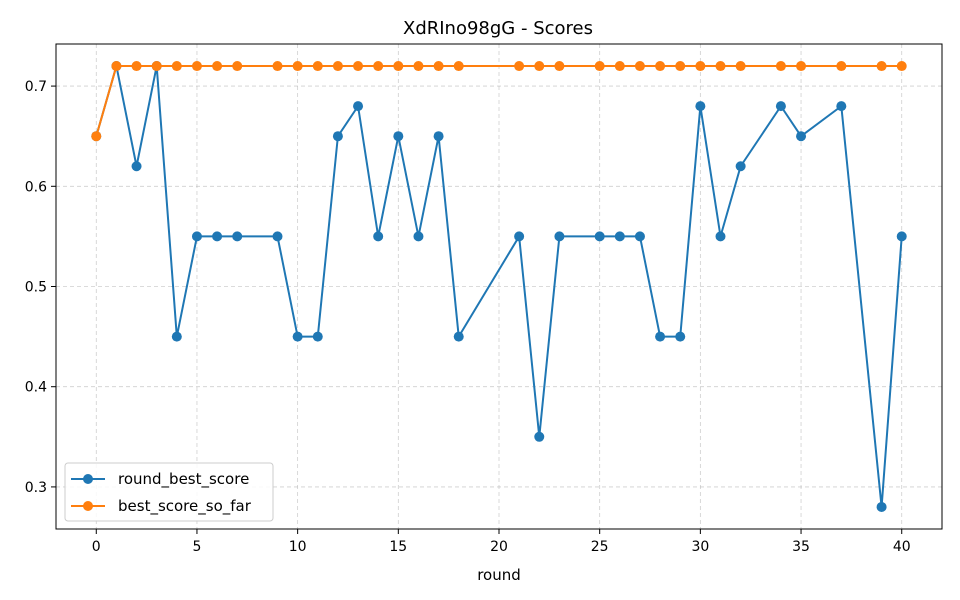 The height and width of the screenshot is (600, 960). I want to click on chart-title: XdRIno98gG - Scores, so click(498, 28).